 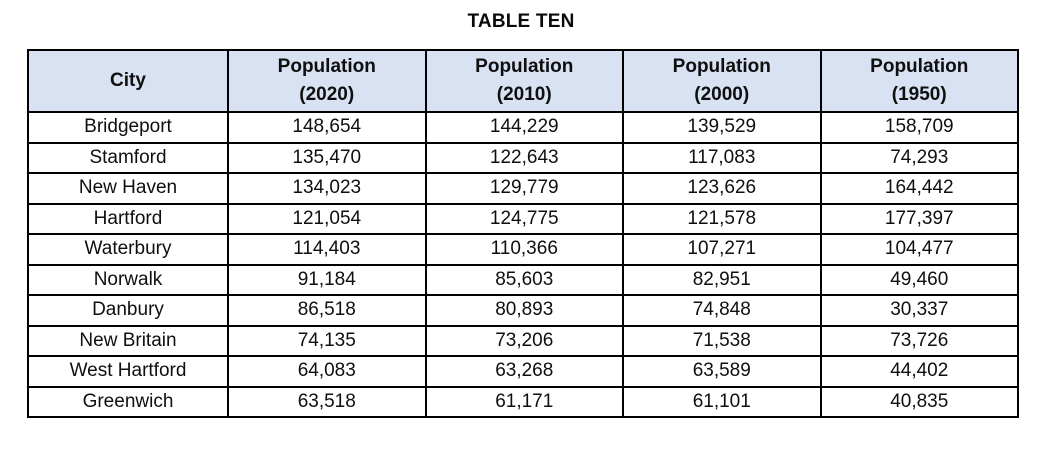 I want to click on population-cell: 139,529, so click(x=722, y=127).